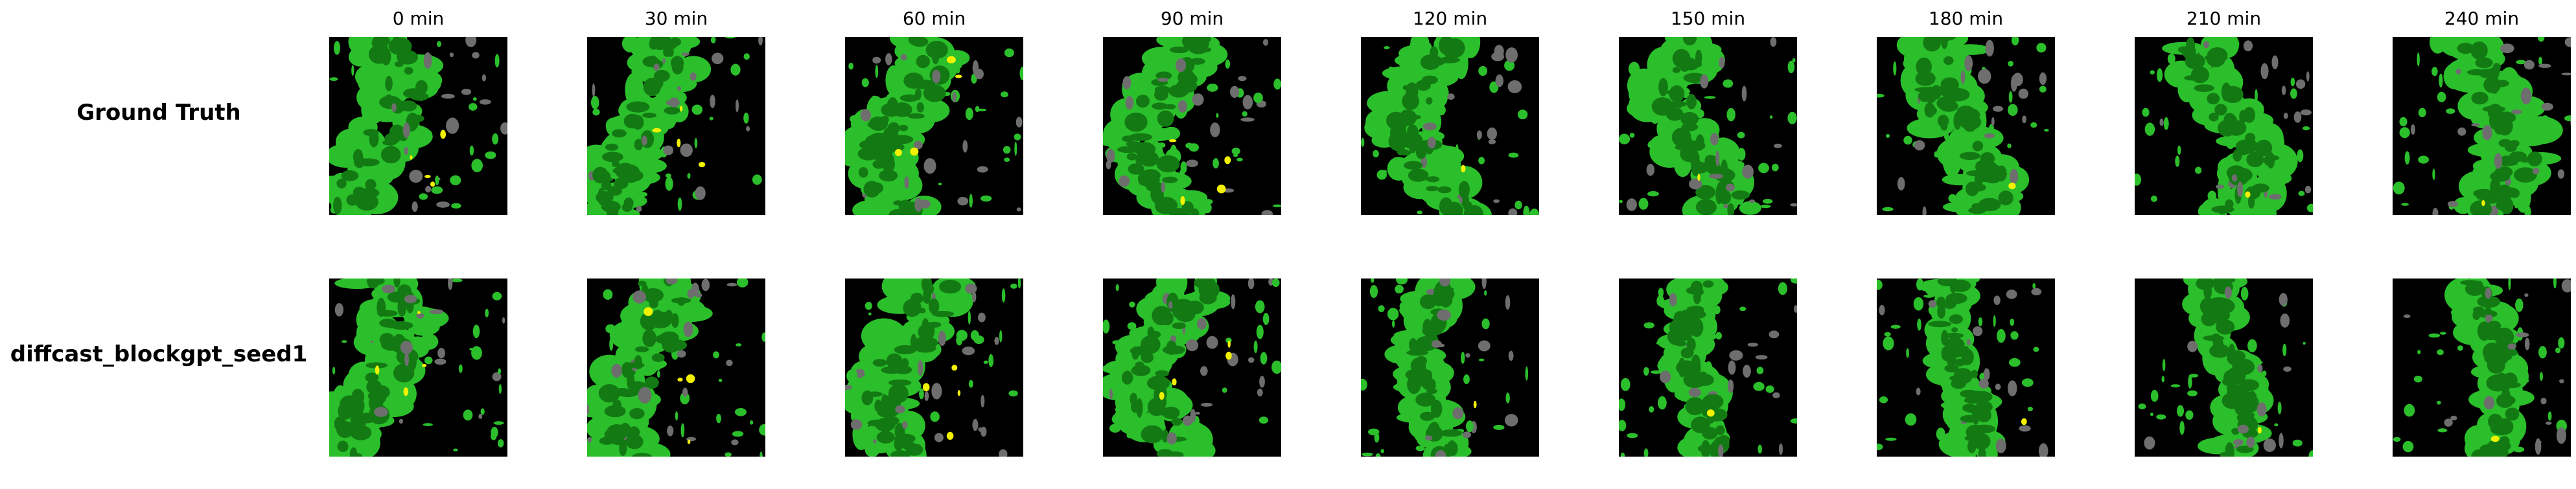 The height and width of the screenshot is (489, 2576). I want to click on column-header: 60 min, so click(934, 18).